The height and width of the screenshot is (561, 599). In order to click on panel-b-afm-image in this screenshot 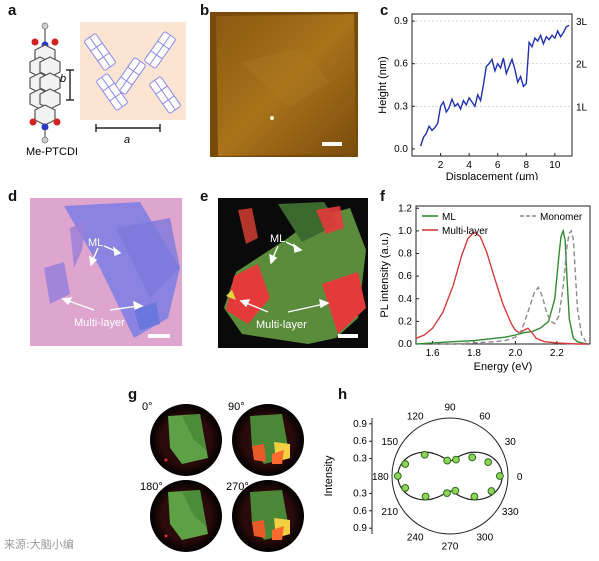, I will do `click(284, 84)`.